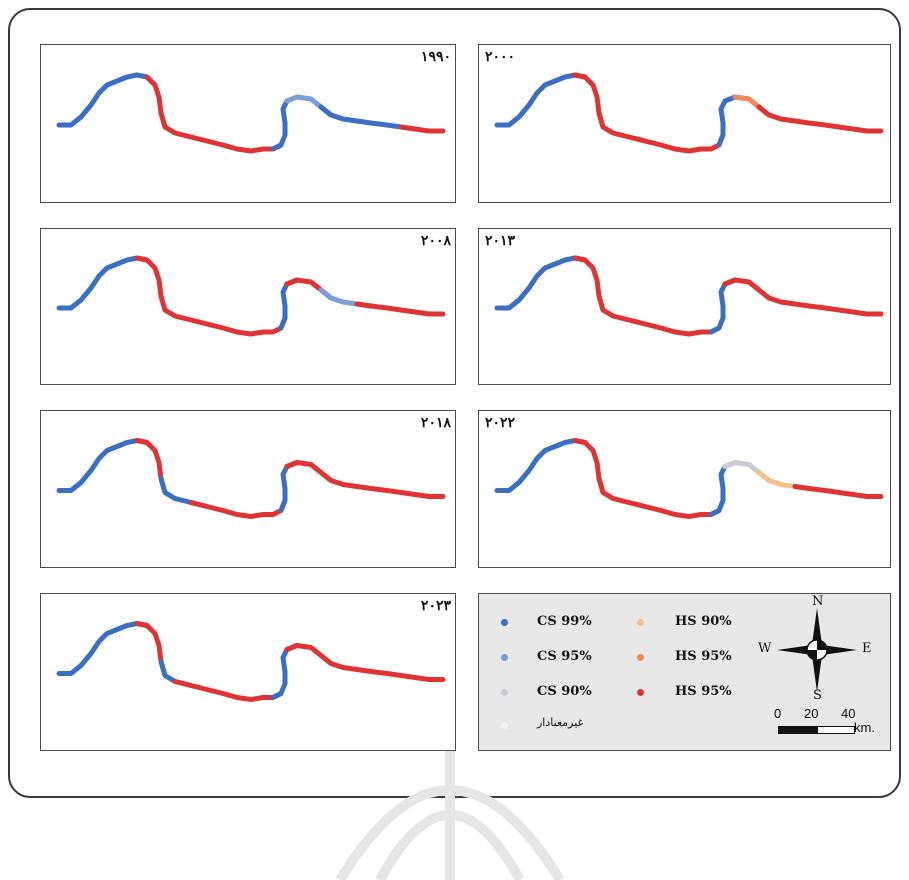 The image size is (909, 880). What do you see at coordinates (798, 730) in the screenshot?
I see `scale-bar-black` at bounding box center [798, 730].